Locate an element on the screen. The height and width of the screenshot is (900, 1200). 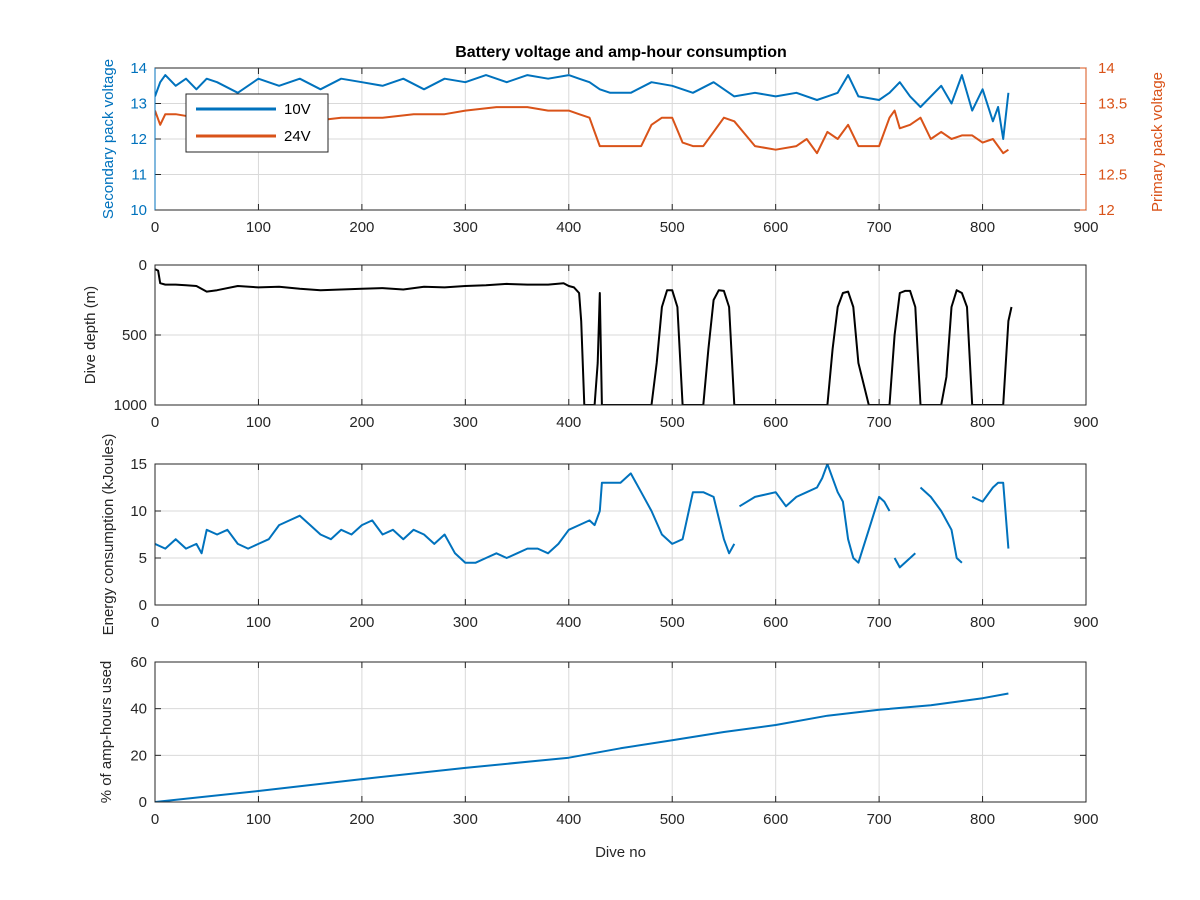
depth-x-tick-label: 0 is located at coordinates (155, 422).